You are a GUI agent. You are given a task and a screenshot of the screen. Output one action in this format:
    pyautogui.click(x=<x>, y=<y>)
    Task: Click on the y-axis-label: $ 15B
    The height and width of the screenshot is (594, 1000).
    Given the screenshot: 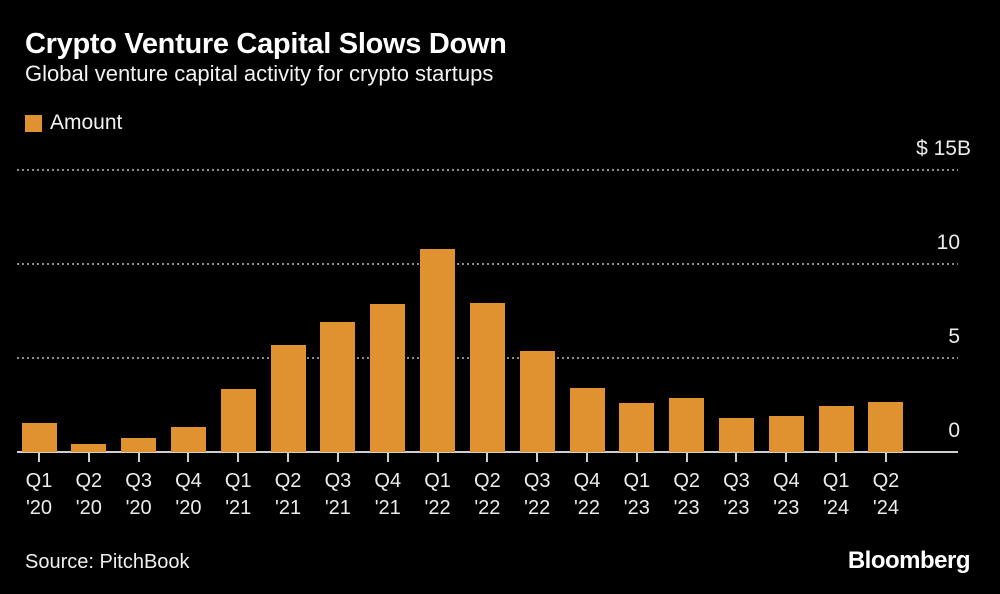 What is the action you would take?
    pyautogui.click(x=943, y=148)
    